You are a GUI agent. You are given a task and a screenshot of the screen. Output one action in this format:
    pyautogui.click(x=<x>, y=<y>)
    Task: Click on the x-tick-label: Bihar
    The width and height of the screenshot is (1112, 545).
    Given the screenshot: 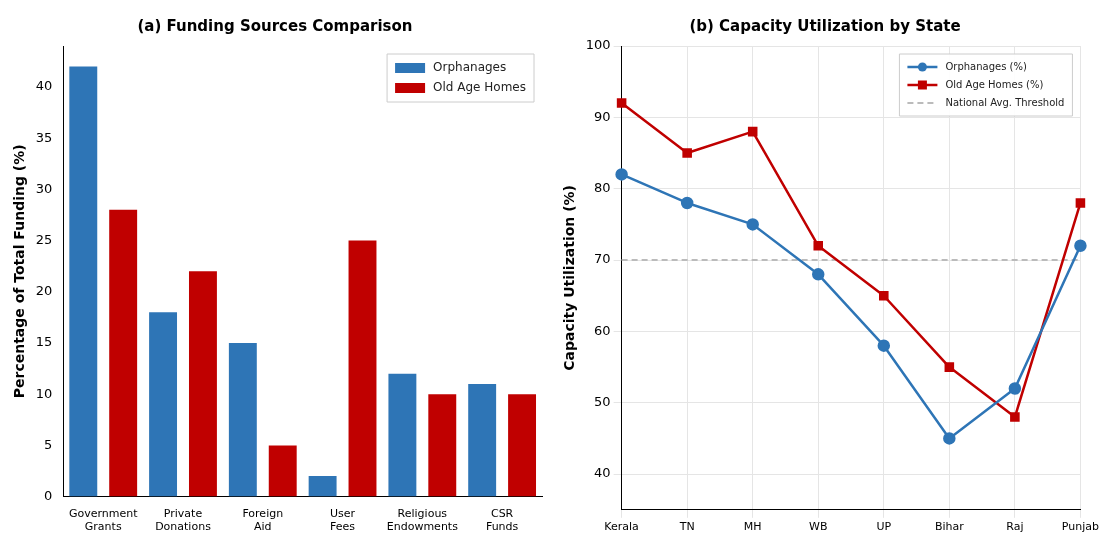 What is the action you would take?
    pyautogui.click(x=949, y=527)
    